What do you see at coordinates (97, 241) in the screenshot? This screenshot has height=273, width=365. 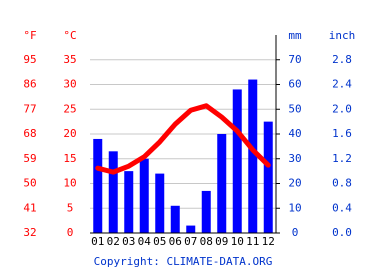 I see `x-tick-label: 01` at bounding box center [97, 241].